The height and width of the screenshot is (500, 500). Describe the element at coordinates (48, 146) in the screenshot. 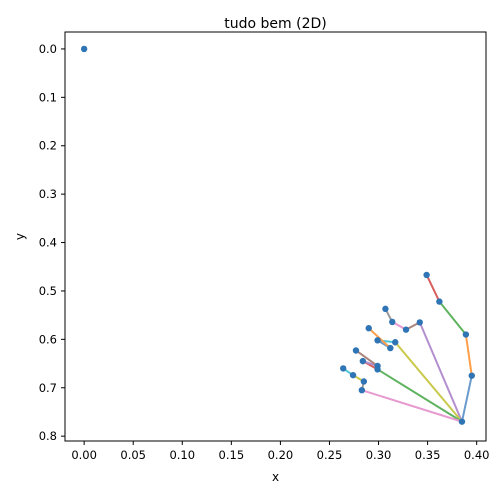

I see `y-tick-label-2: 0.2` at that location.